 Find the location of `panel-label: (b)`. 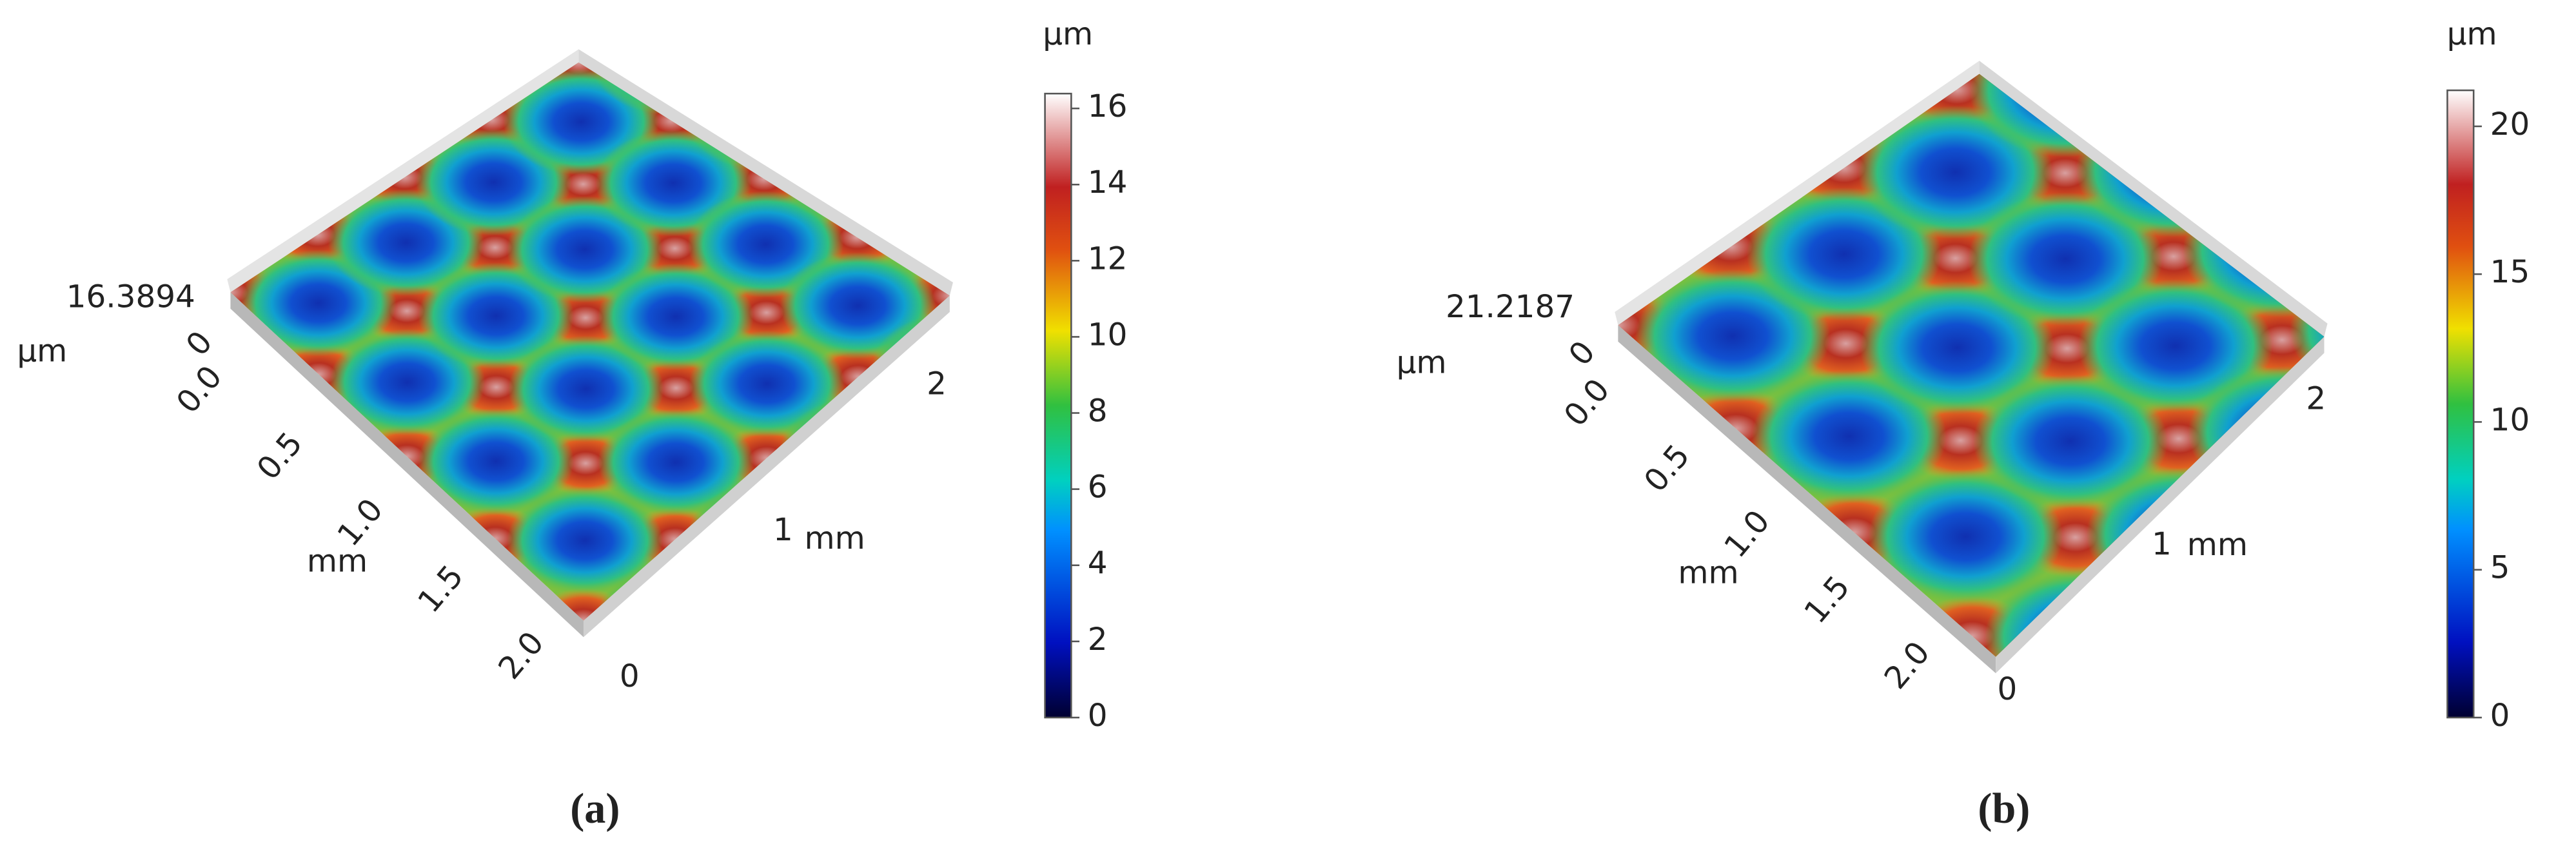

panel-label: (b) is located at coordinates (2004, 808).